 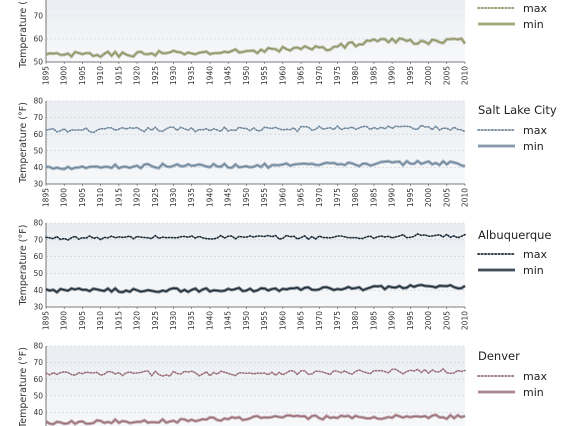 I want to click on chart-title: Albuquerque, so click(x=515, y=235).